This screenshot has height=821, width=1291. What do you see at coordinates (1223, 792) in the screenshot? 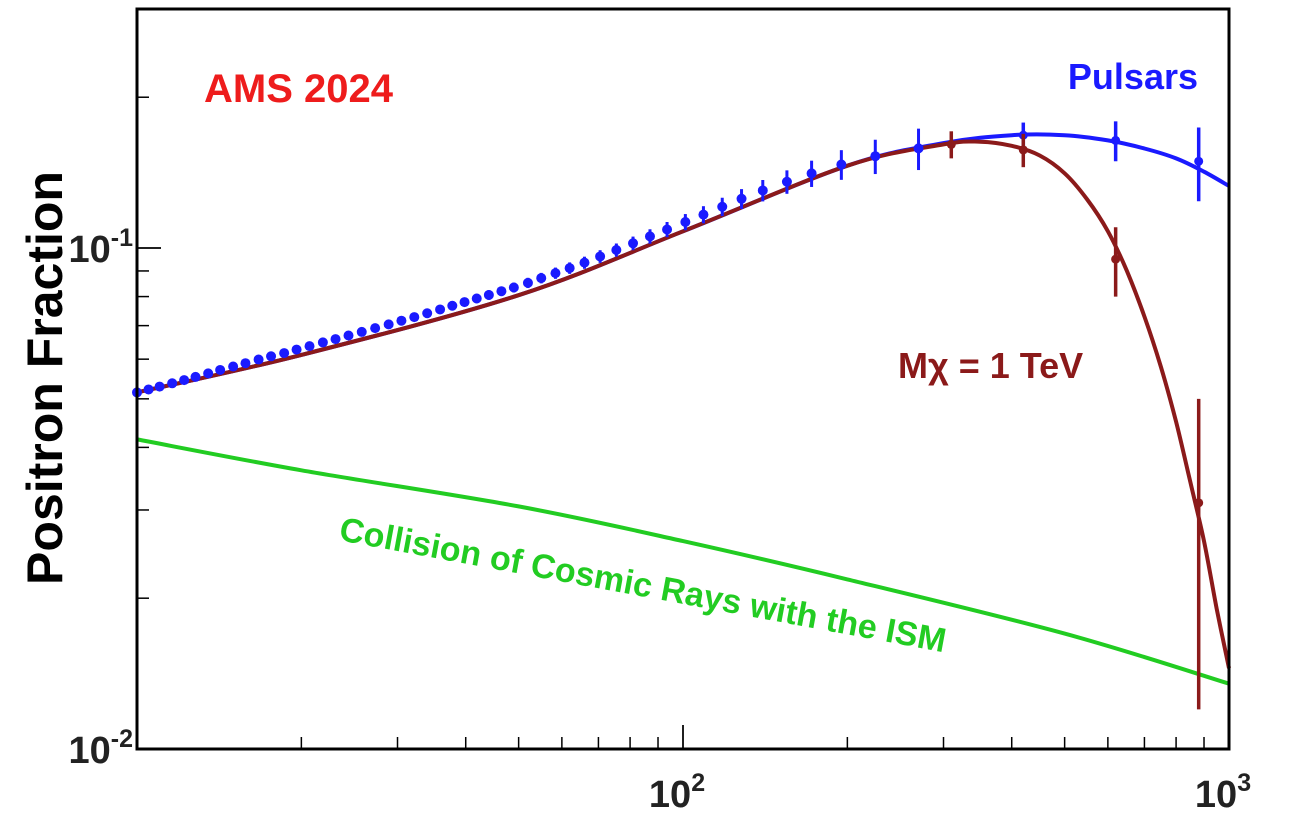
I see `x-tick-label: 10³` at bounding box center [1223, 792].